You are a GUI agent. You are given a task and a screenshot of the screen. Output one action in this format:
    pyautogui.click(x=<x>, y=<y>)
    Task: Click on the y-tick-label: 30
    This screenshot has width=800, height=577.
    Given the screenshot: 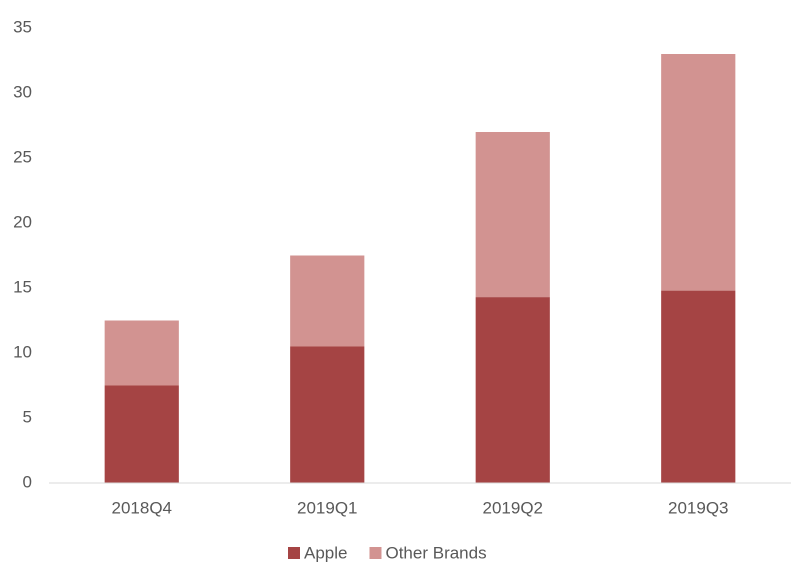 What is the action you would take?
    pyautogui.click(x=22, y=91)
    